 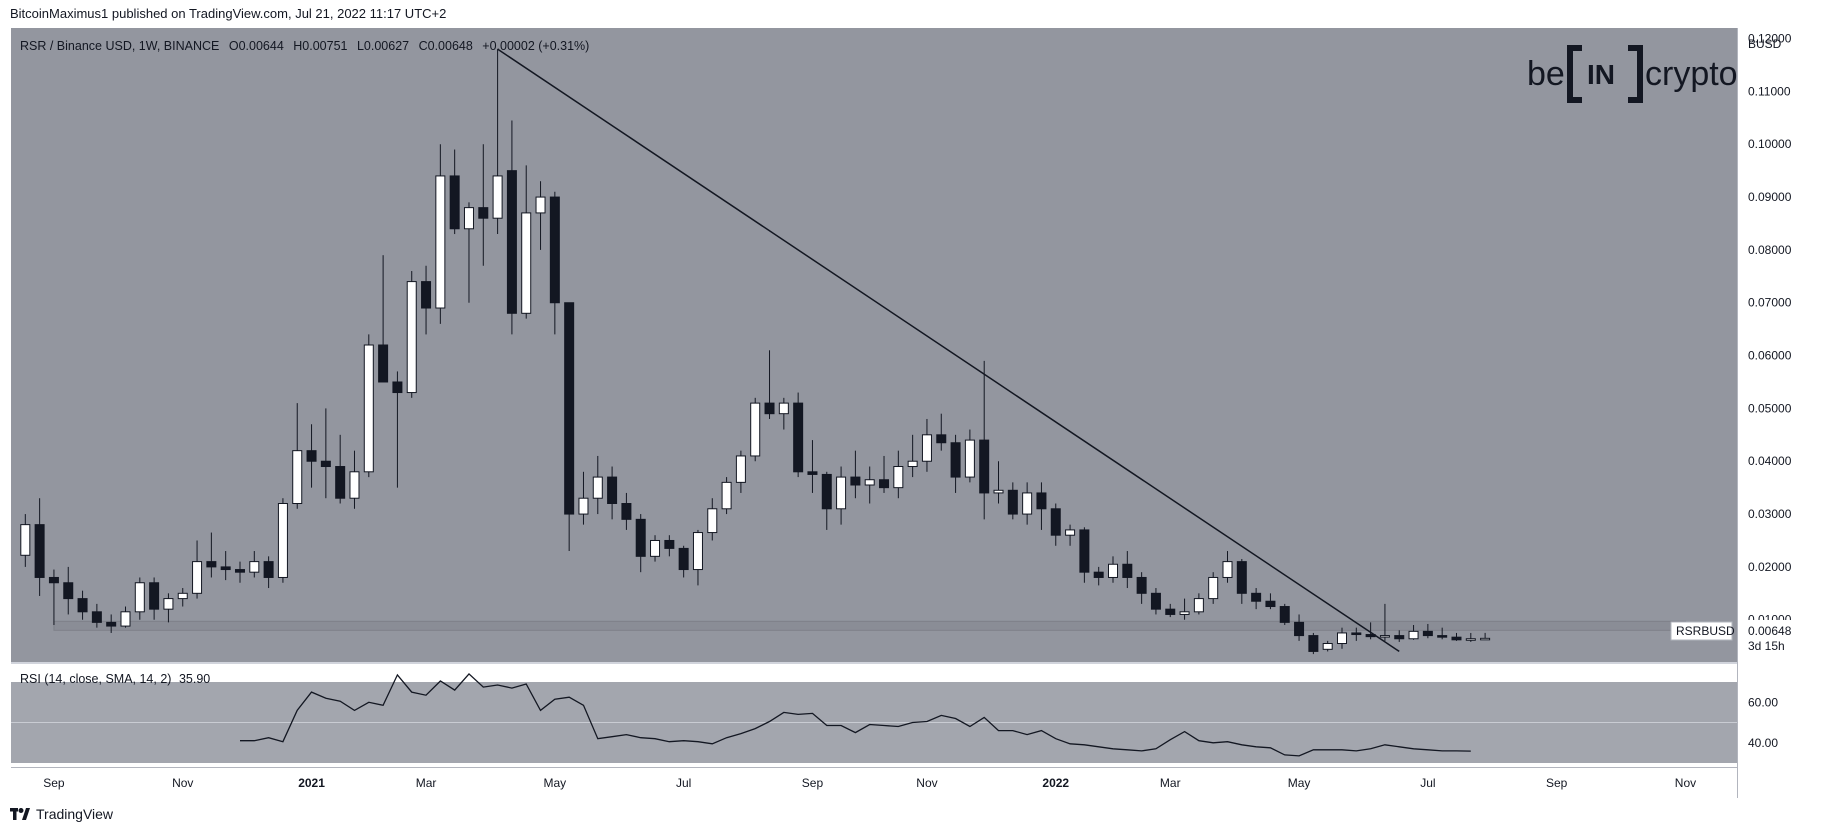 What do you see at coordinates (1770, 514) in the screenshot?
I see `price-tick-label: 0.03000` at bounding box center [1770, 514].